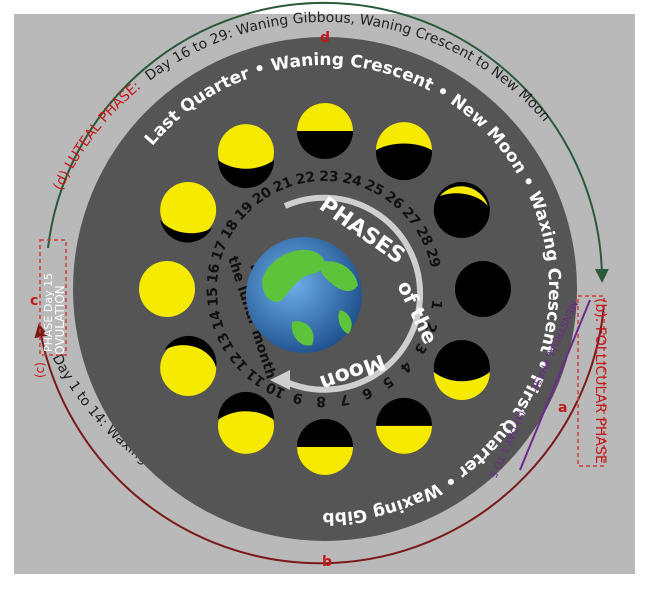 This screenshot has height=591, width=649. What do you see at coordinates (462, 210) in the screenshot?
I see `moon-thin-top` at bounding box center [462, 210].